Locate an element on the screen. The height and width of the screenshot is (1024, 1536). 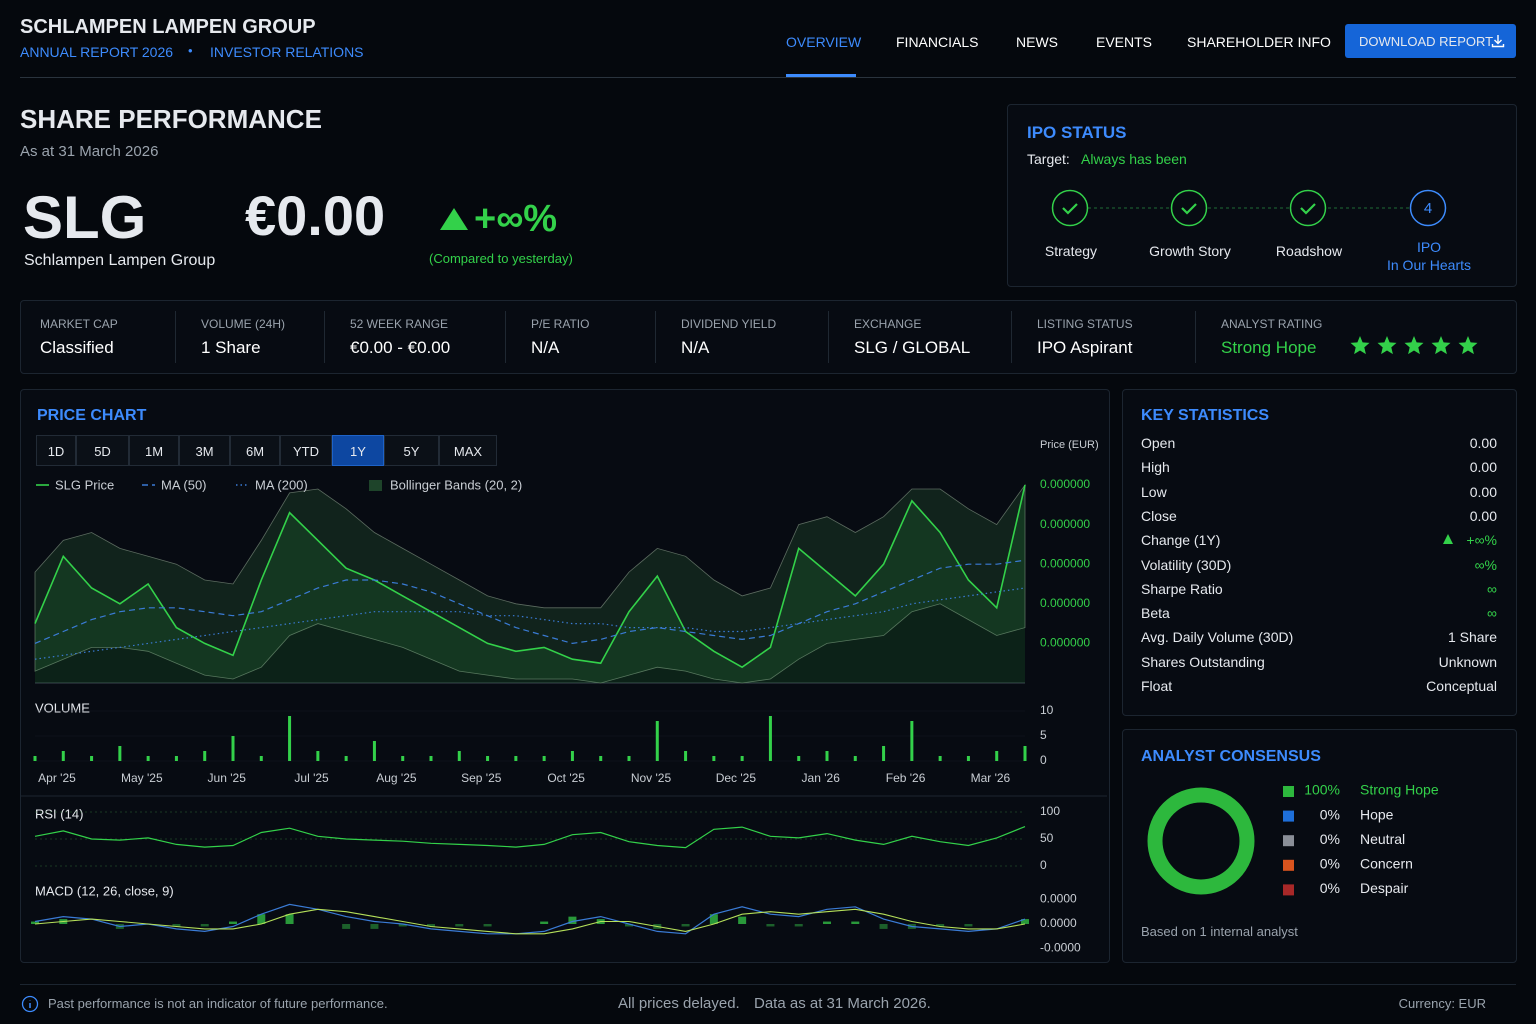
company-name: Schlampen Lampen Group is located at coordinates (120, 260).